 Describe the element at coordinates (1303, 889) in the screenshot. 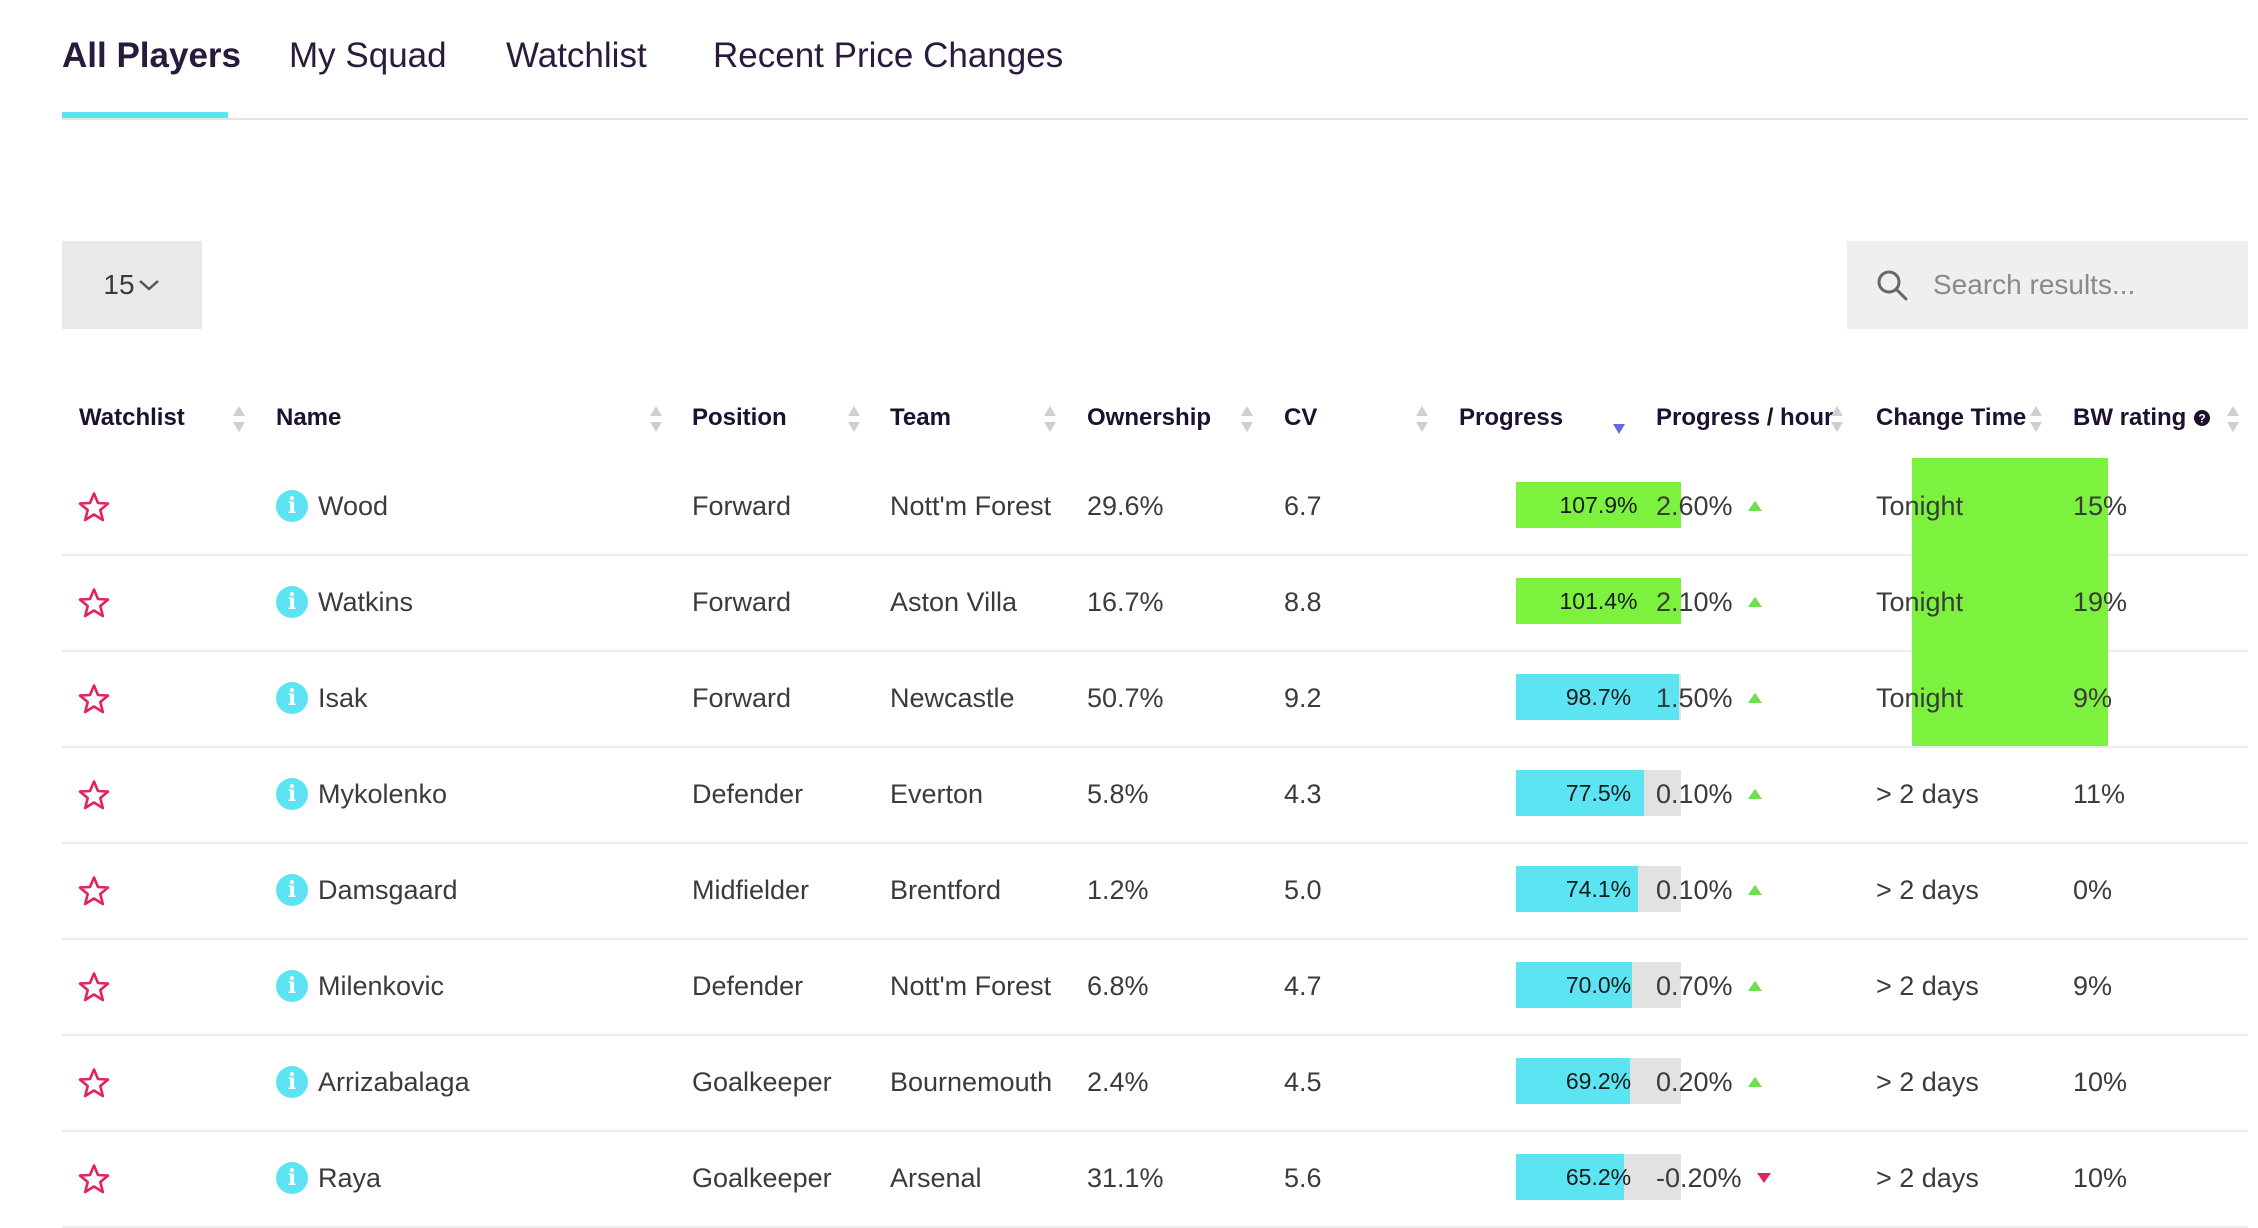

I see `player-cv: 5.0` at that location.